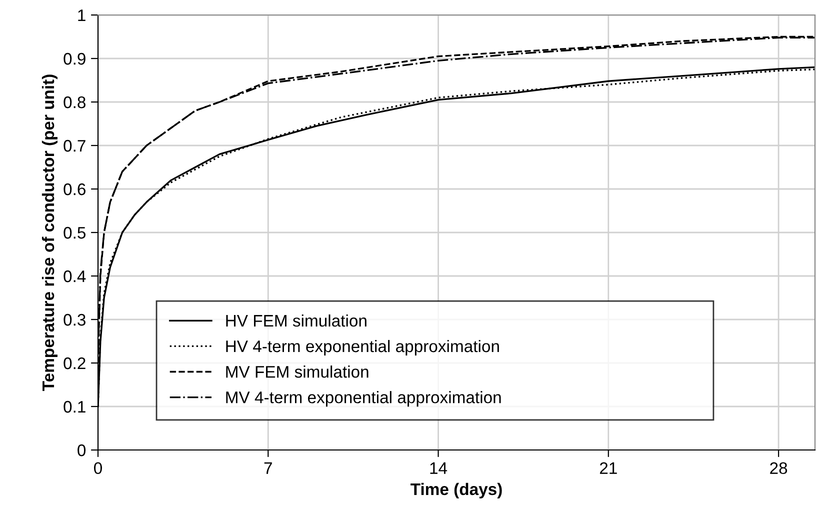  What do you see at coordinates (268, 468) in the screenshot?
I see `x-tick-label: 7` at bounding box center [268, 468].